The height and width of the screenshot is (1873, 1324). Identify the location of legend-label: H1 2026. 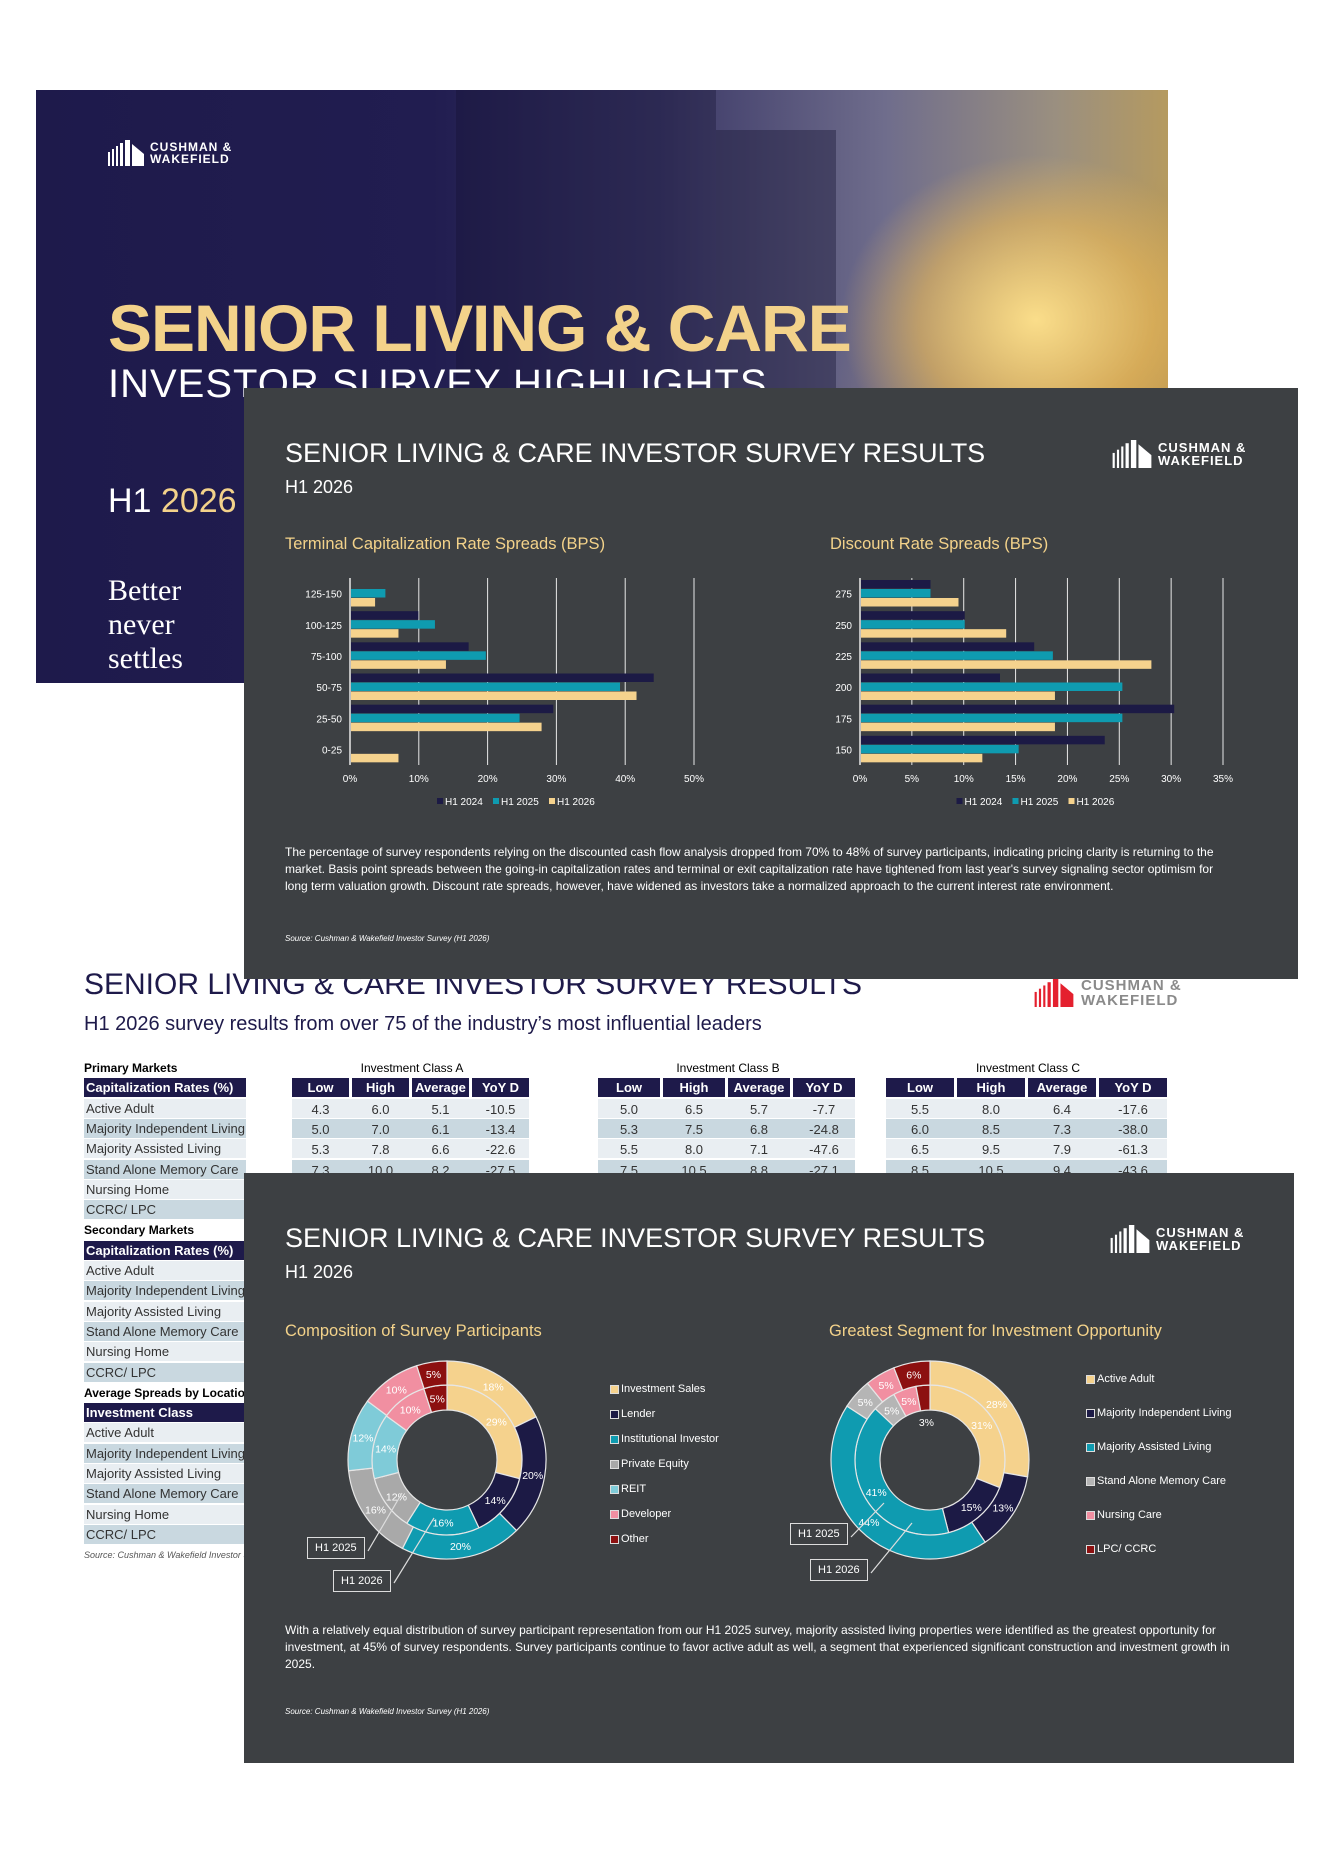
(576, 802).